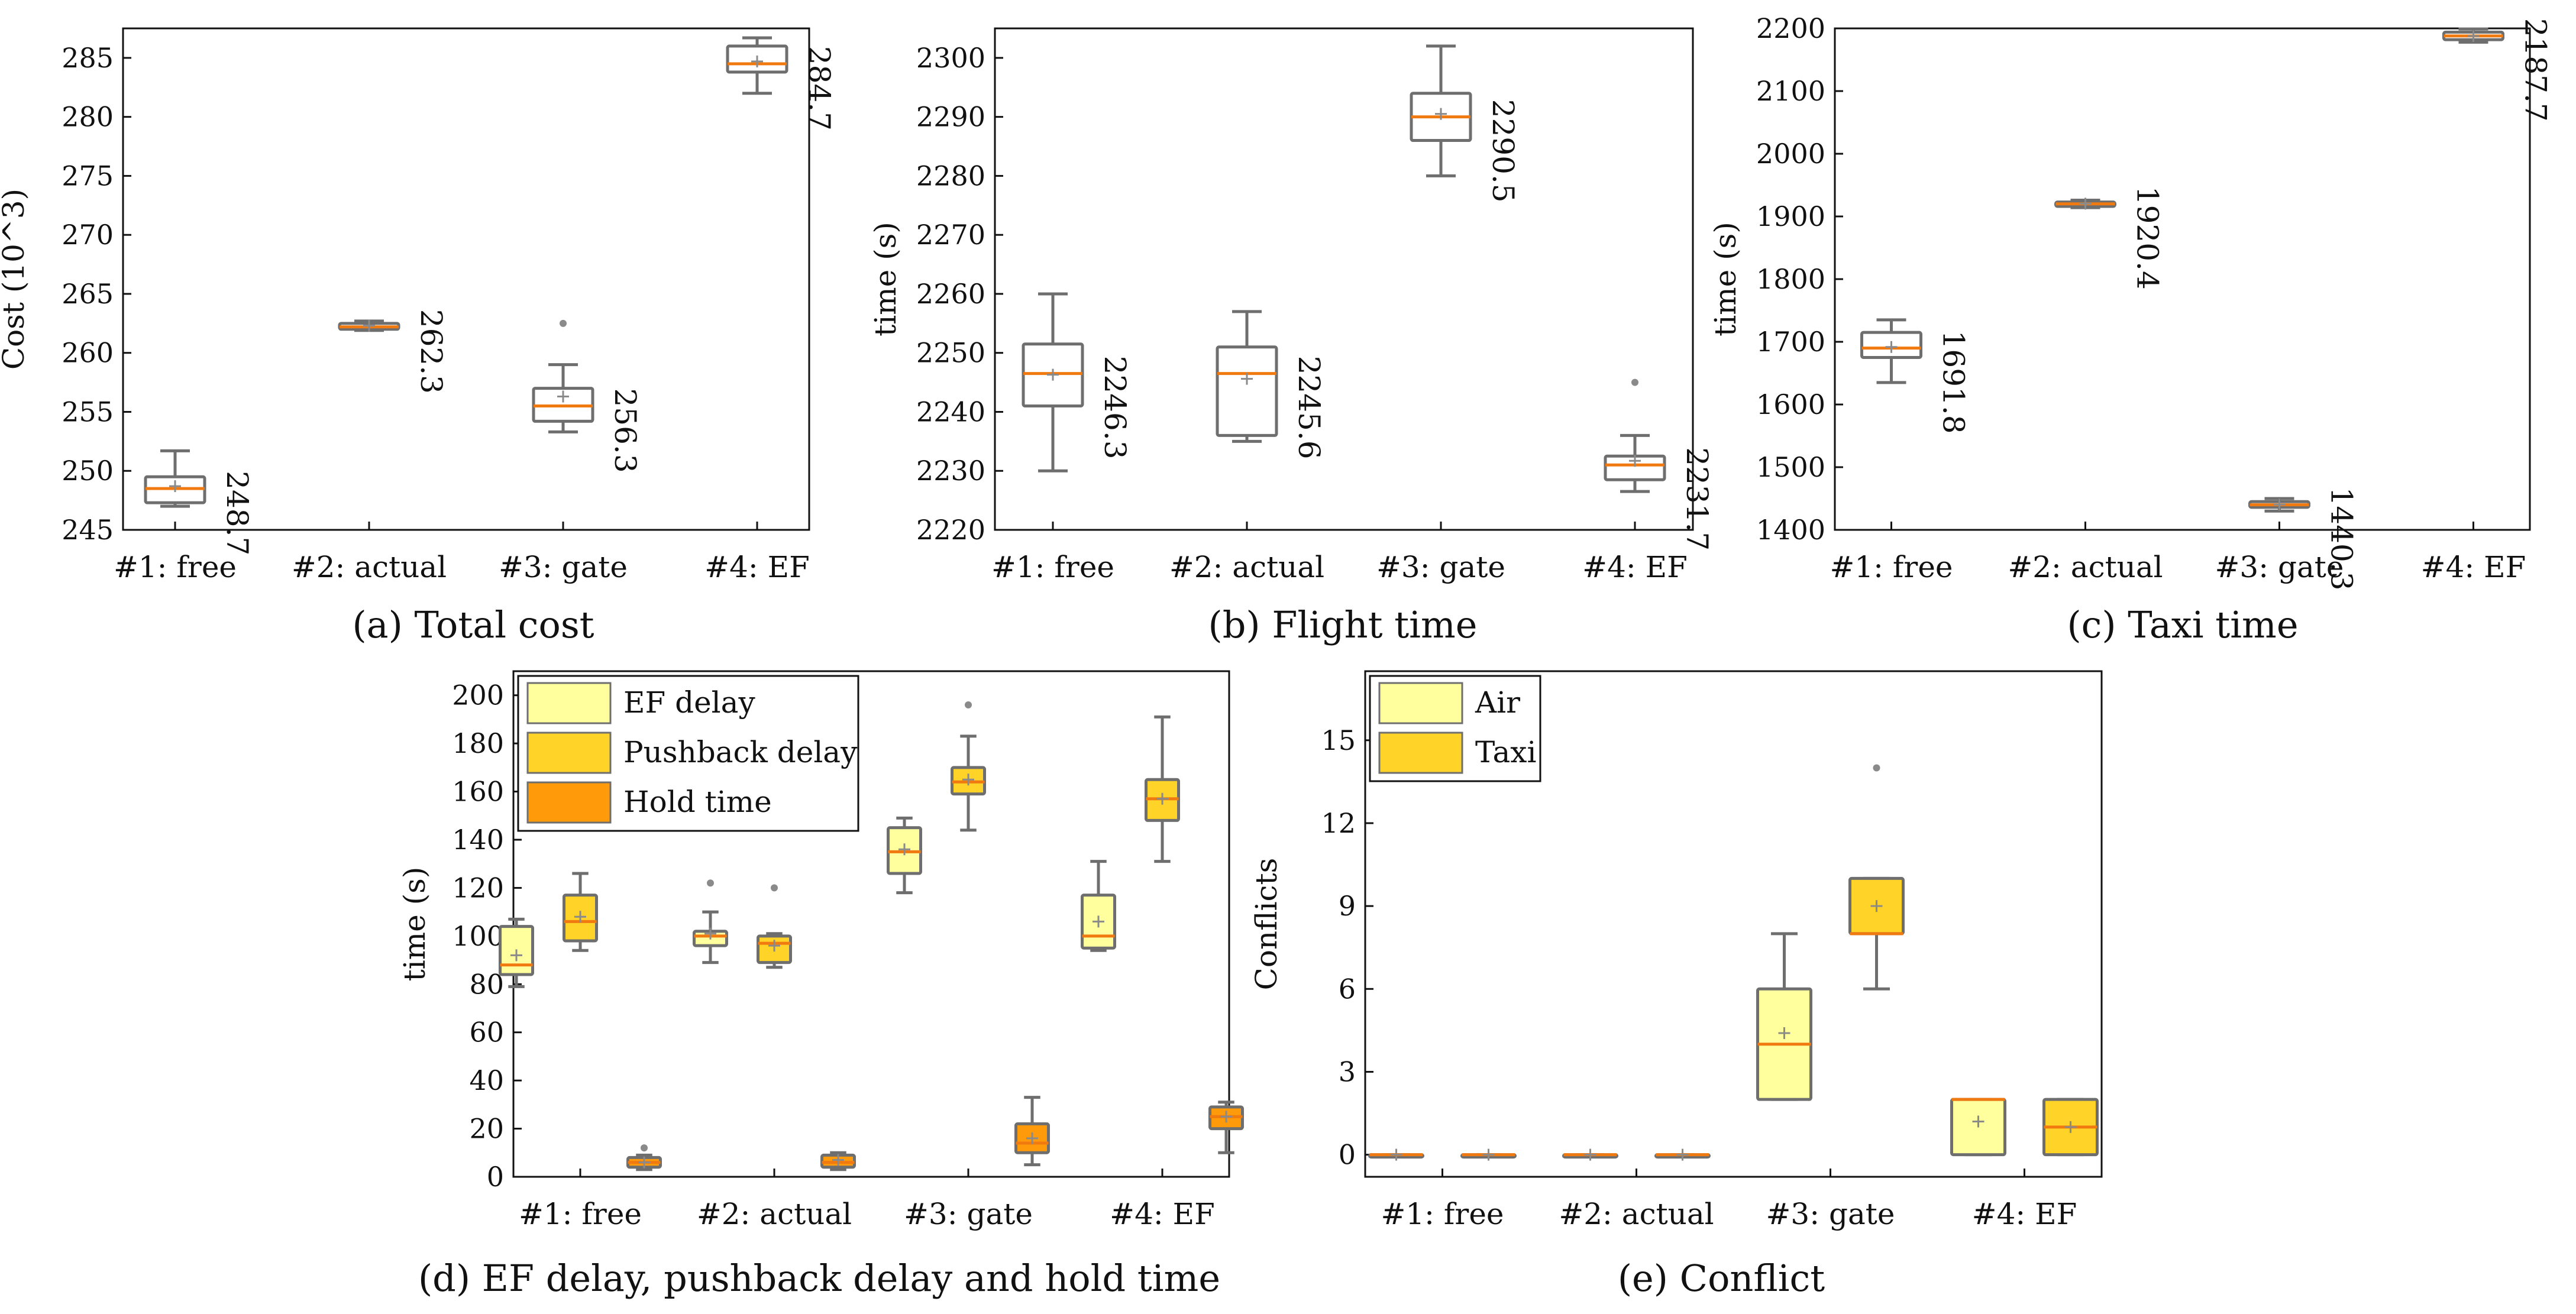  I want to click on y-tick-label: 3, so click(1347, 1072).